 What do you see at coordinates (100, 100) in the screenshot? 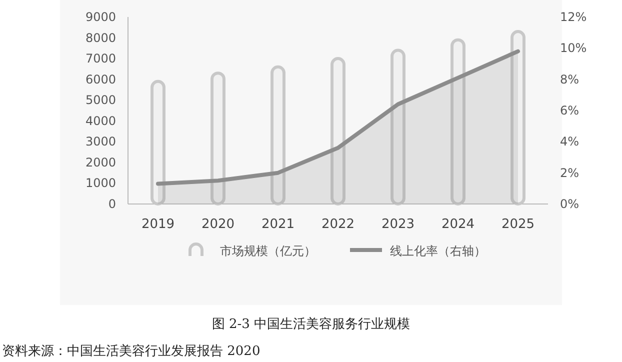
I see `y-tick-label: 5000` at bounding box center [100, 100].